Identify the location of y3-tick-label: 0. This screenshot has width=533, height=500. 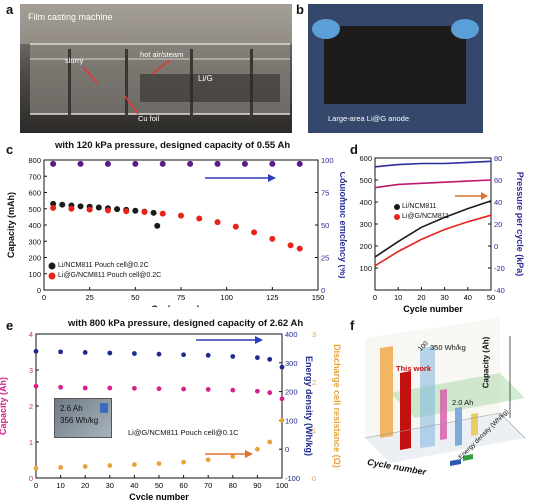
(314, 478).